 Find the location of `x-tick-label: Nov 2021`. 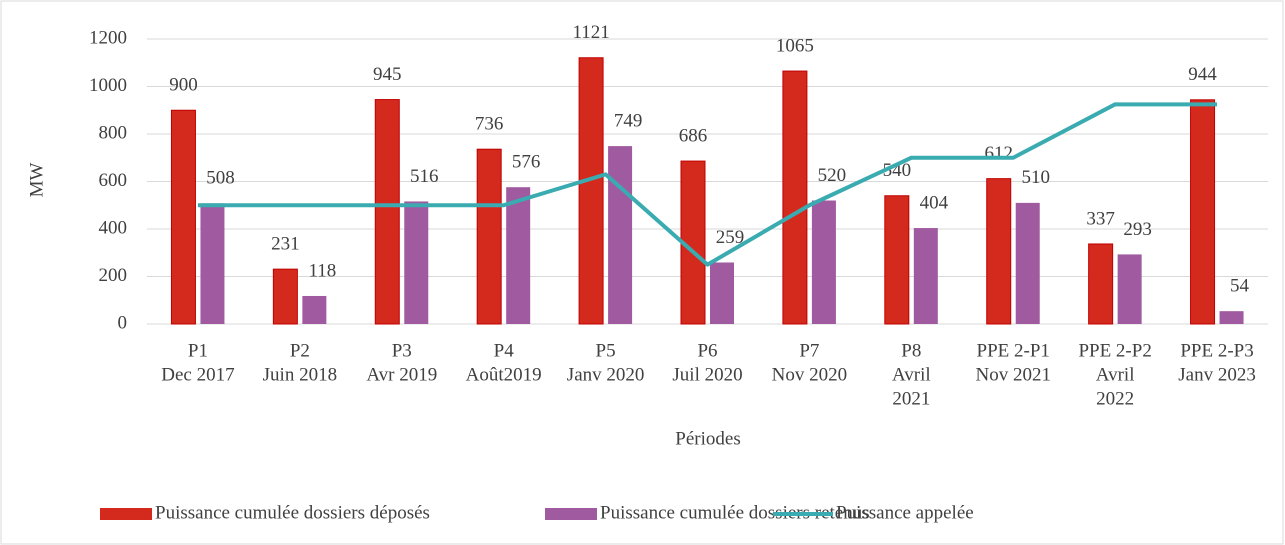

x-tick-label: Nov 2021 is located at coordinates (1012, 374).